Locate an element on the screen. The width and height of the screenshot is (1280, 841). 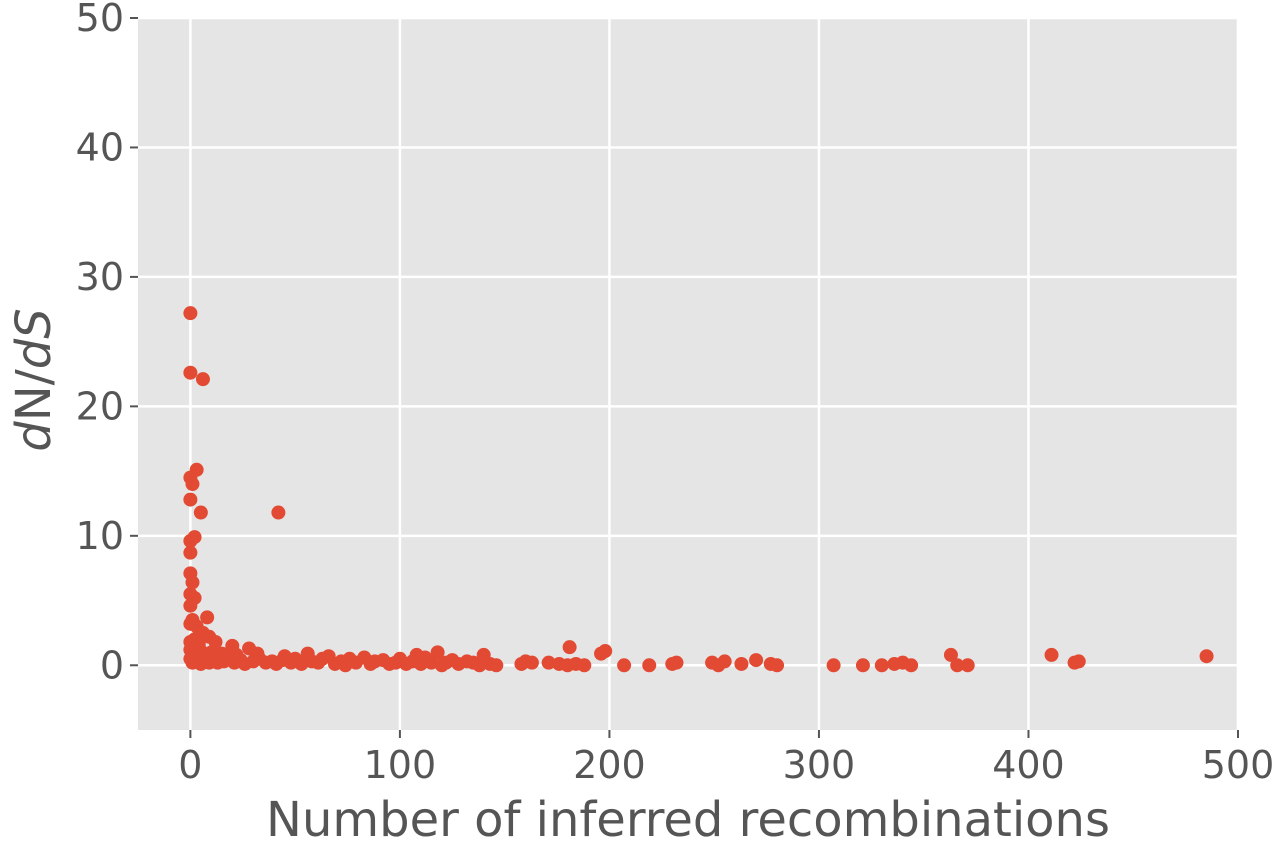
y-tick-label: 40 is located at coordinates (100, 147).